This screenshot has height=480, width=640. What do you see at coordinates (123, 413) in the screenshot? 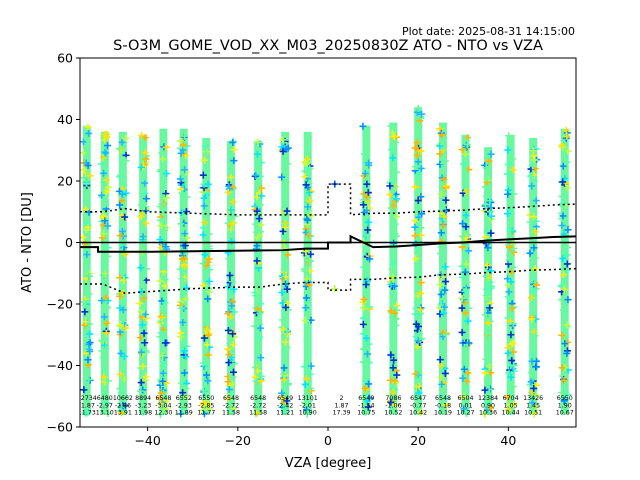
I see `bin-stat-std: 13.91` at bounding box center [123, 413].